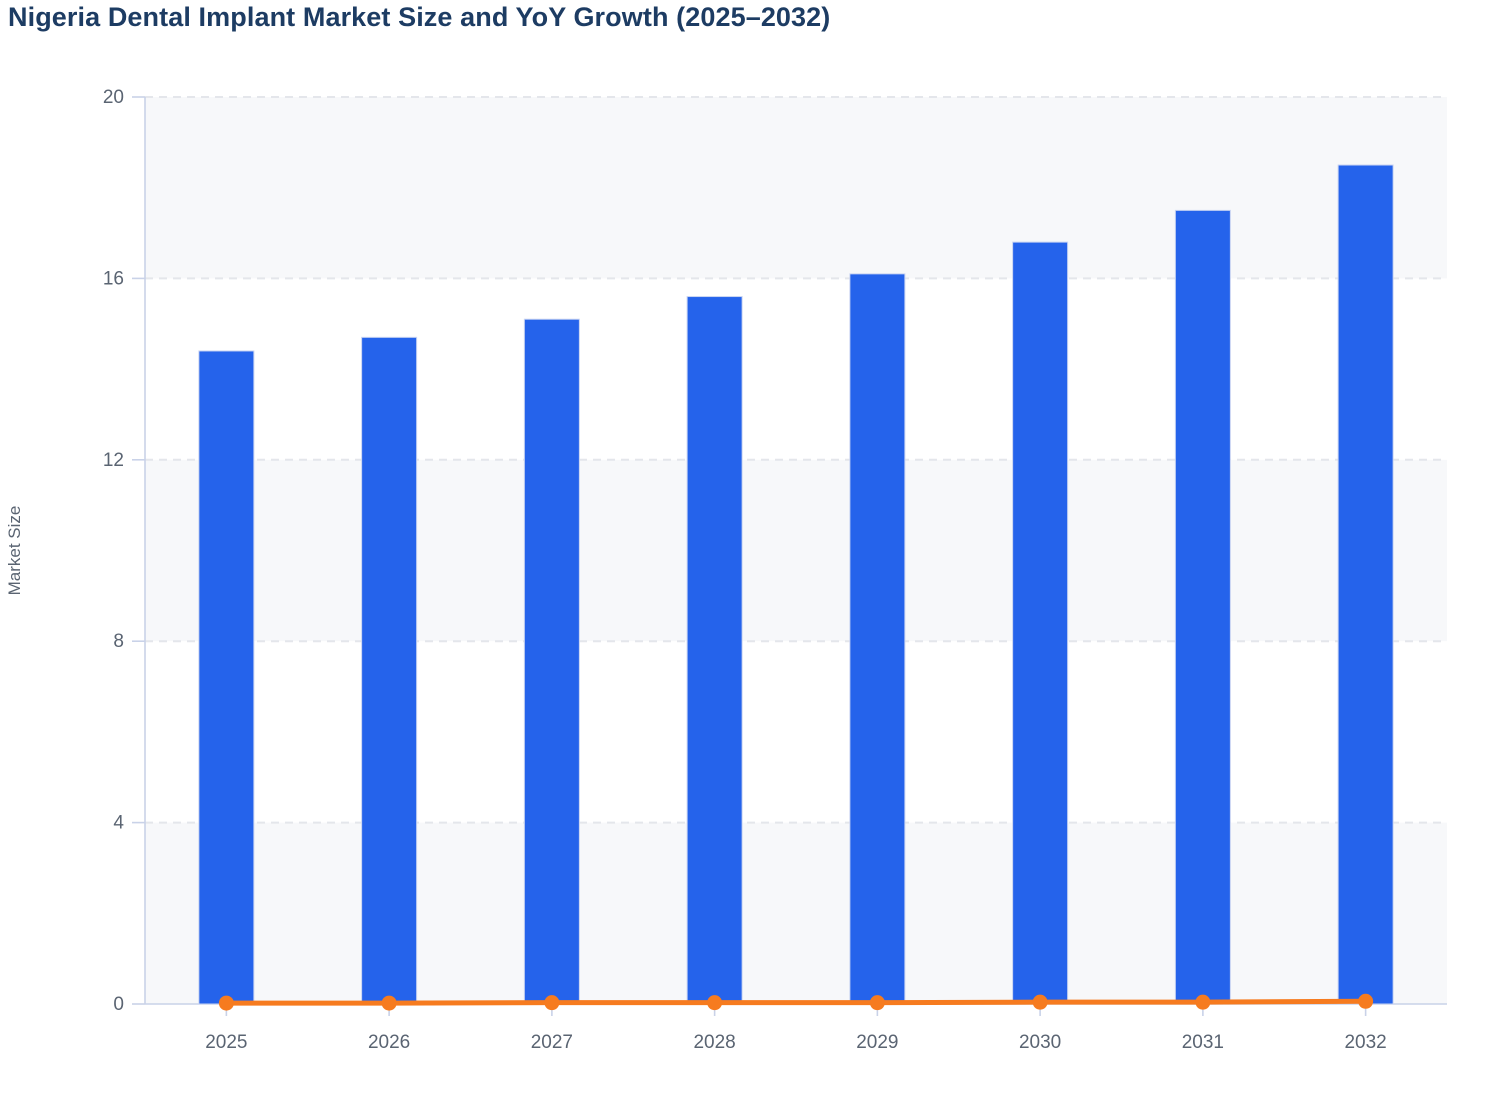 This screenshot has height=1120, width=1508. What do you see at coordinates (1202, 607) in the screenshot?
I see `bar-2031` at bounding box center [1202, 607].